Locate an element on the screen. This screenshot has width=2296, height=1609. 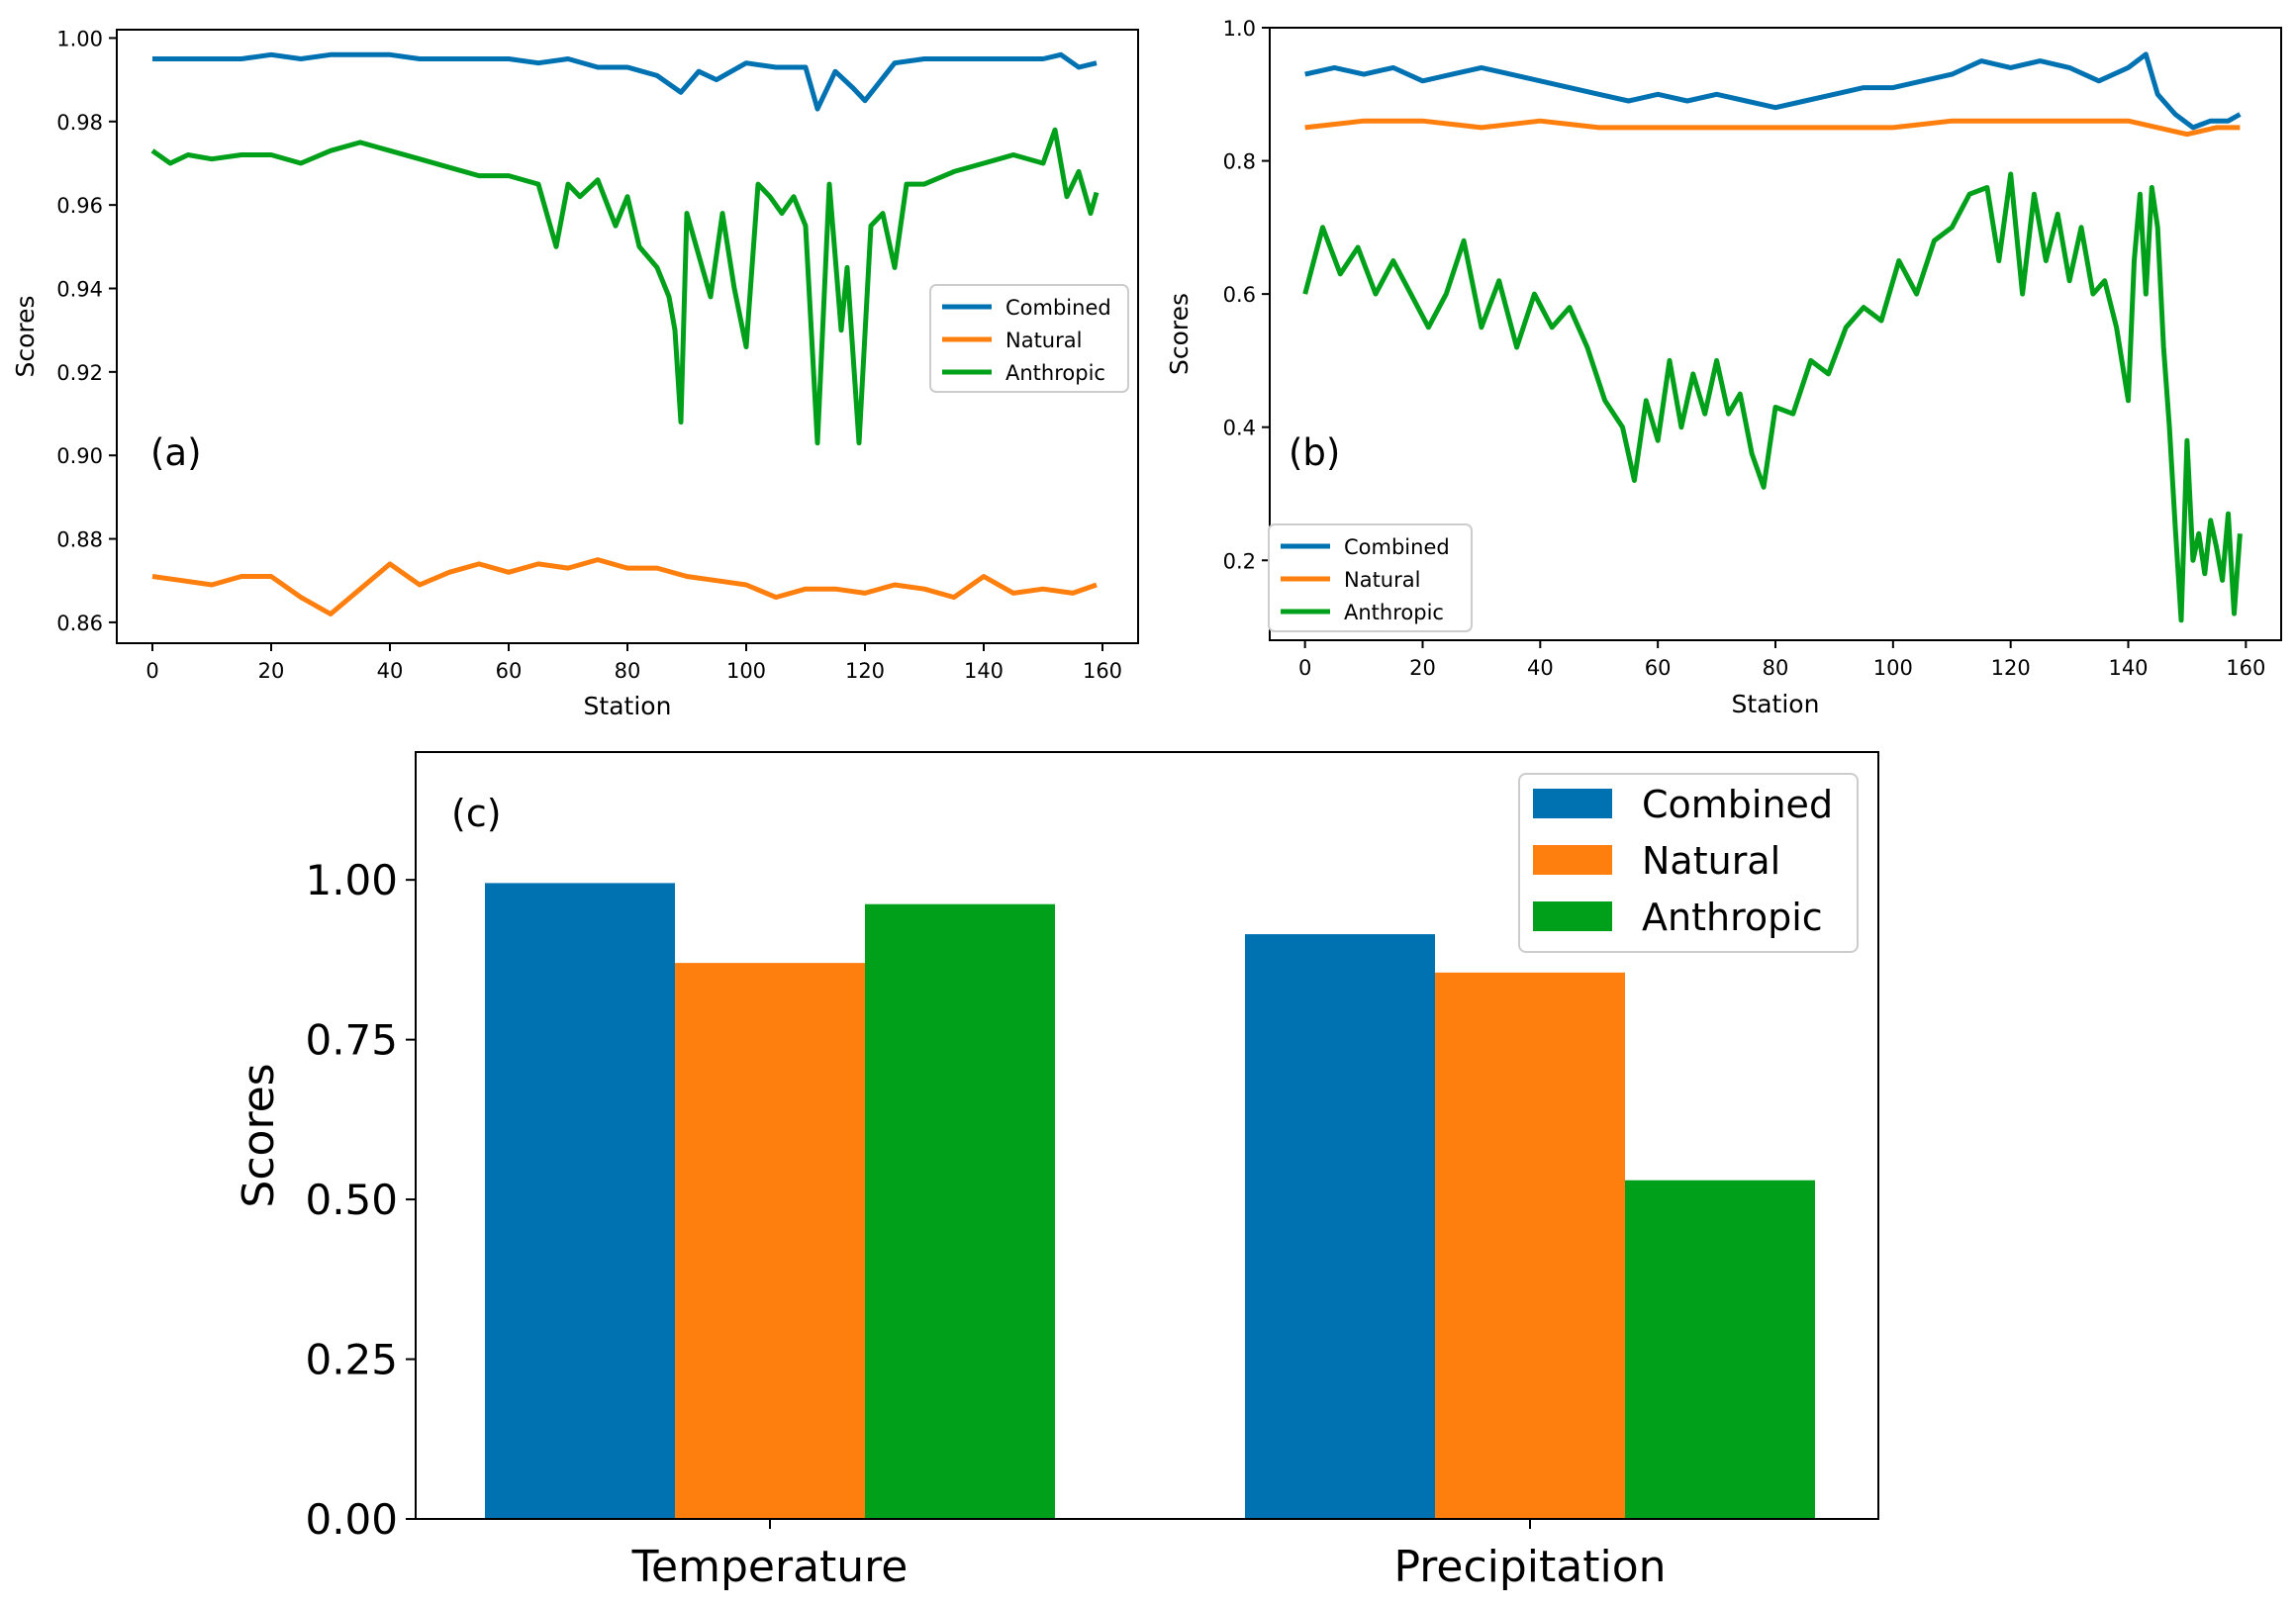
bar-combined-precipitation is located at coordinates (1340, 1226).